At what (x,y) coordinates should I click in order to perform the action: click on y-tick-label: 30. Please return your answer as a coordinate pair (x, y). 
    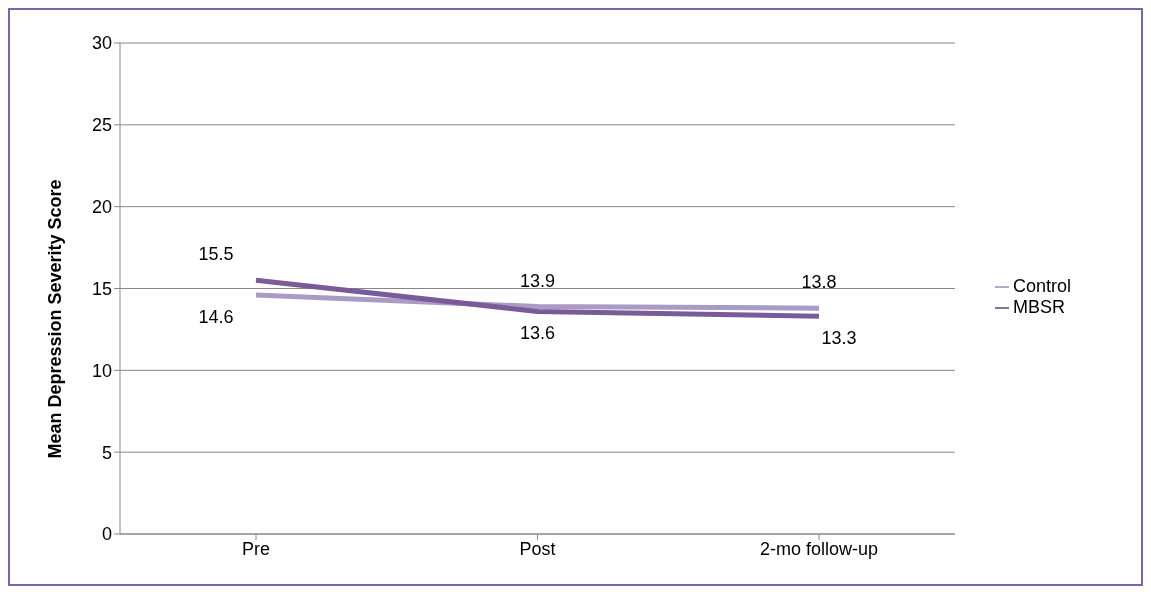
    Looking at the image, I should click on (101, 43).